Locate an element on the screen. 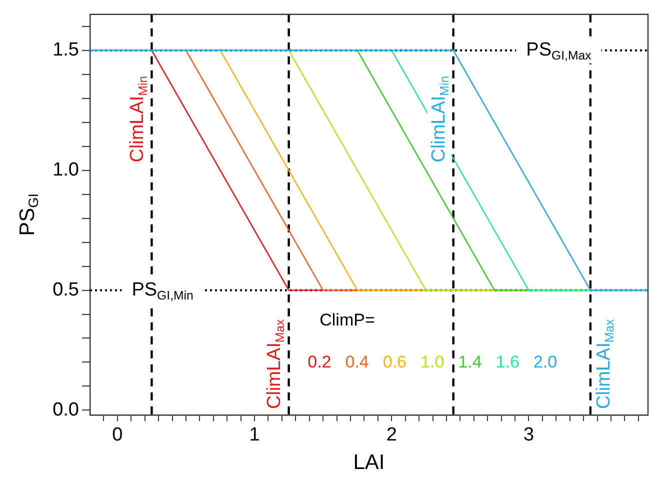  y-tick-label: 0.0 is located at coordinates (65, 409).